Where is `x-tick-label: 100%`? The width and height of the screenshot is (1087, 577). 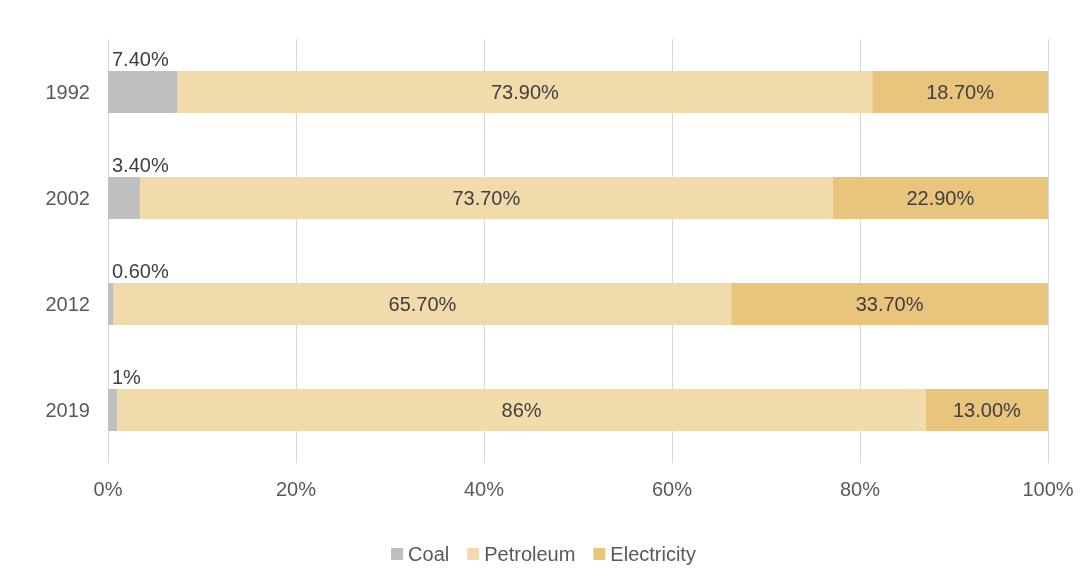 x-tick-label: 100% is located at coordinates (1048, 489).